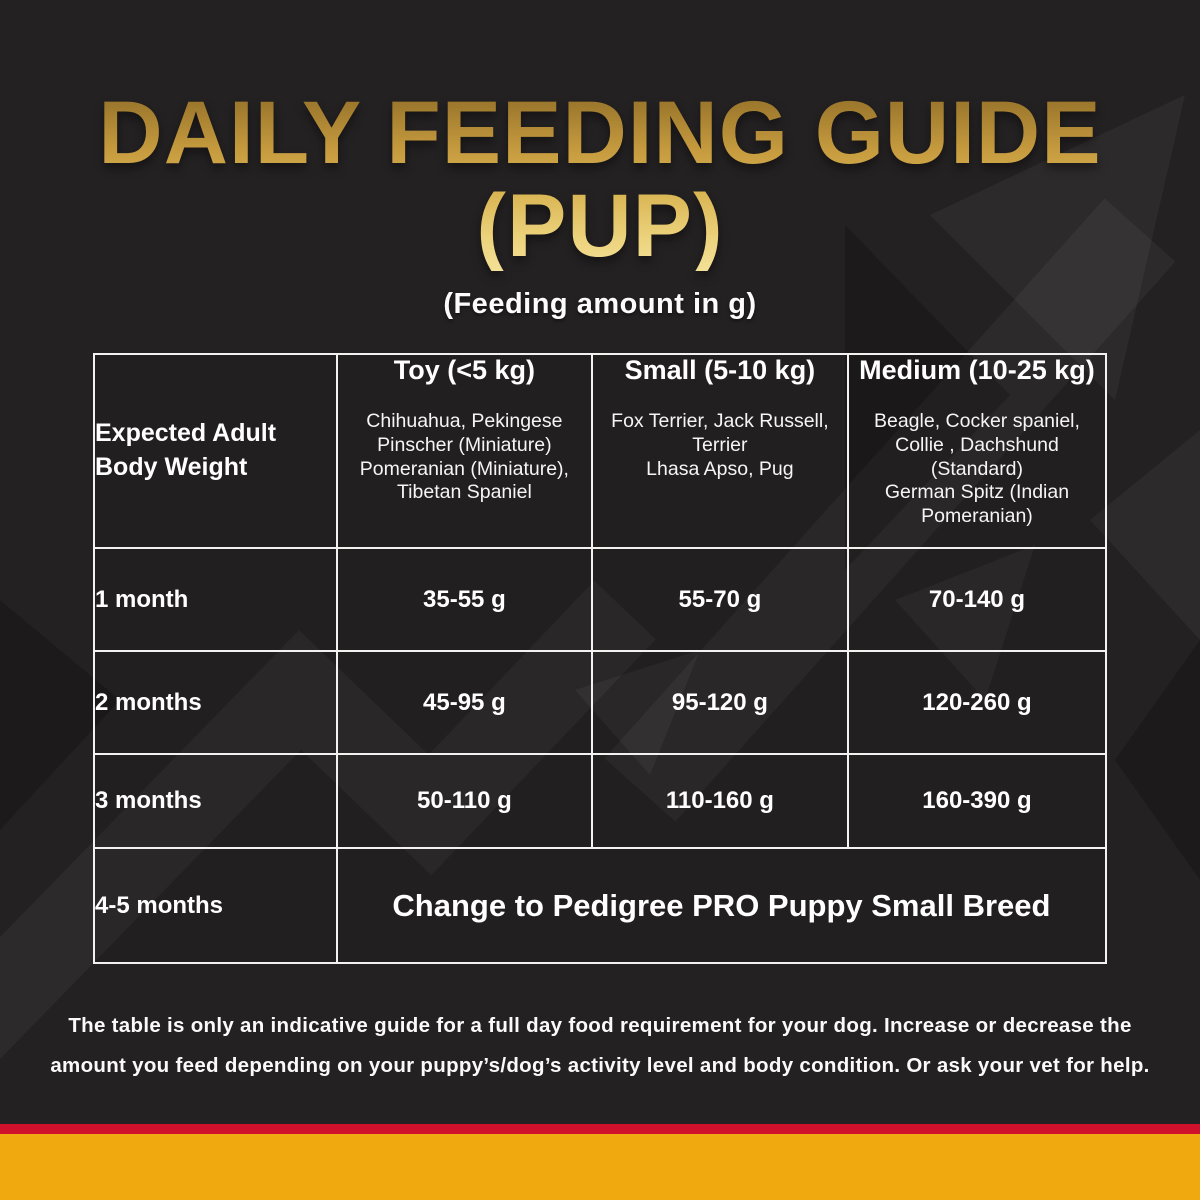  Describe the element at coordinates (600, 132) in the screenshot. I see `page-title-line1: DAILY FEEDING GUIDE` at that location.